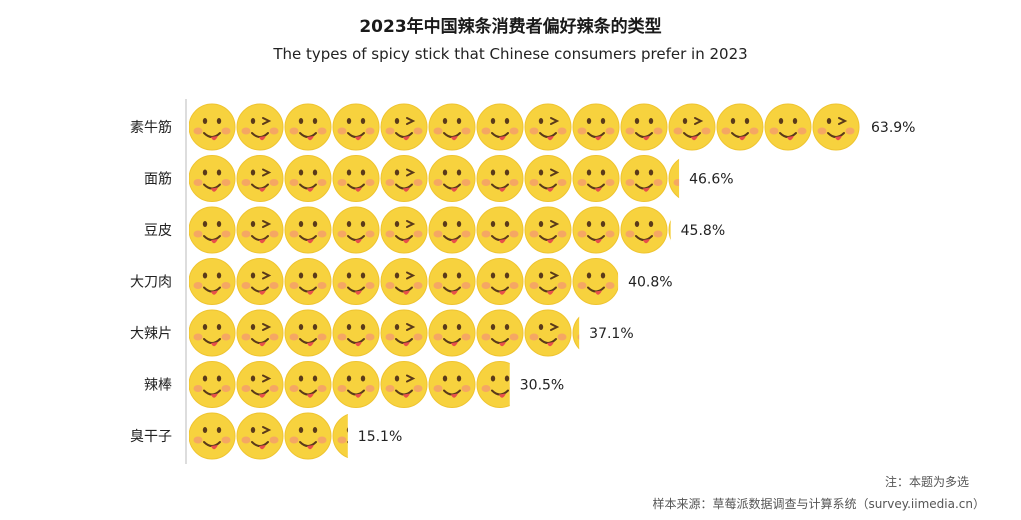 This screenshot has height=520, width=1021. What do you see at coordinates (611, 334) in the screenshot?
I see `value-label: 37.1%` at bounding box center [611, 334].